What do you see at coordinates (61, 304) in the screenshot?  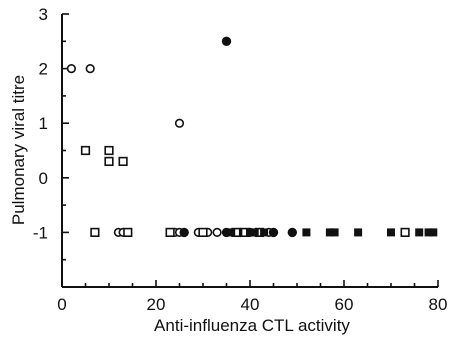 I see `x-tick-label: 0` at bounding box center [61, 304].